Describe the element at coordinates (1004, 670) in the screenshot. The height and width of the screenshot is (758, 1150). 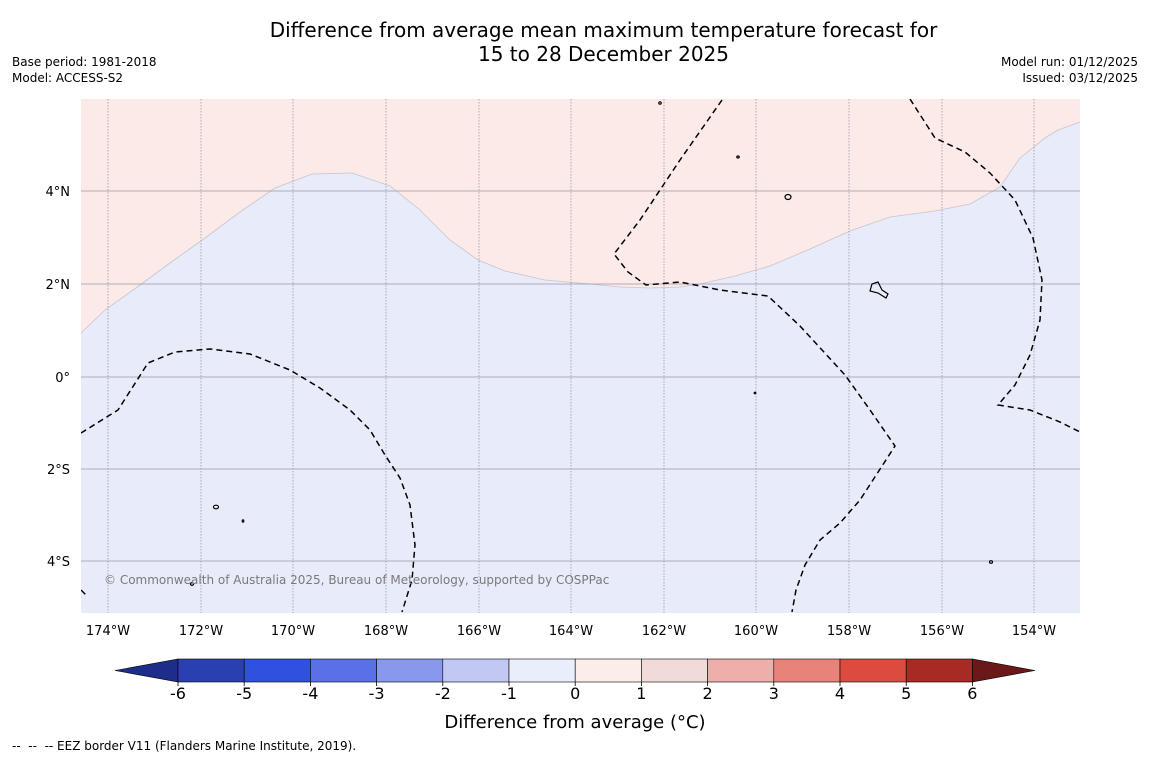
I see `colorbar-extend-high` at that location.